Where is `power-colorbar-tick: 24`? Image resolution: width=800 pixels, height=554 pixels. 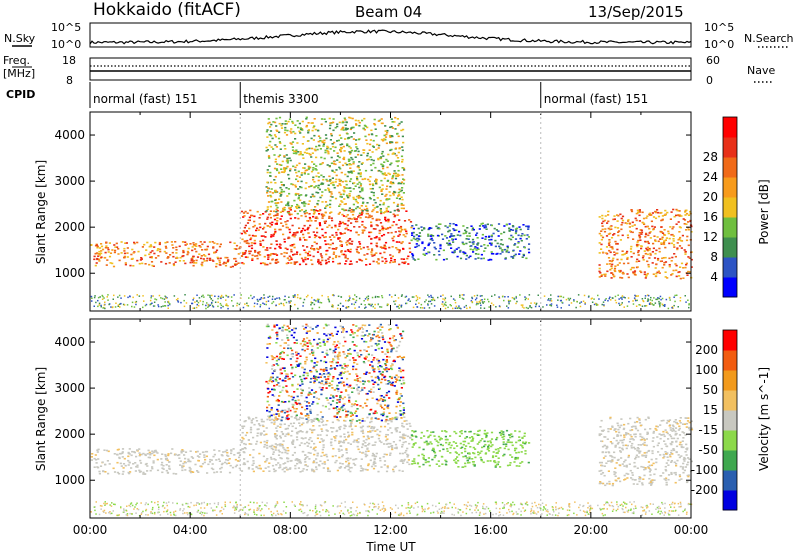
power-colorbar-tick: 24 is located at coordinates (710, 177).